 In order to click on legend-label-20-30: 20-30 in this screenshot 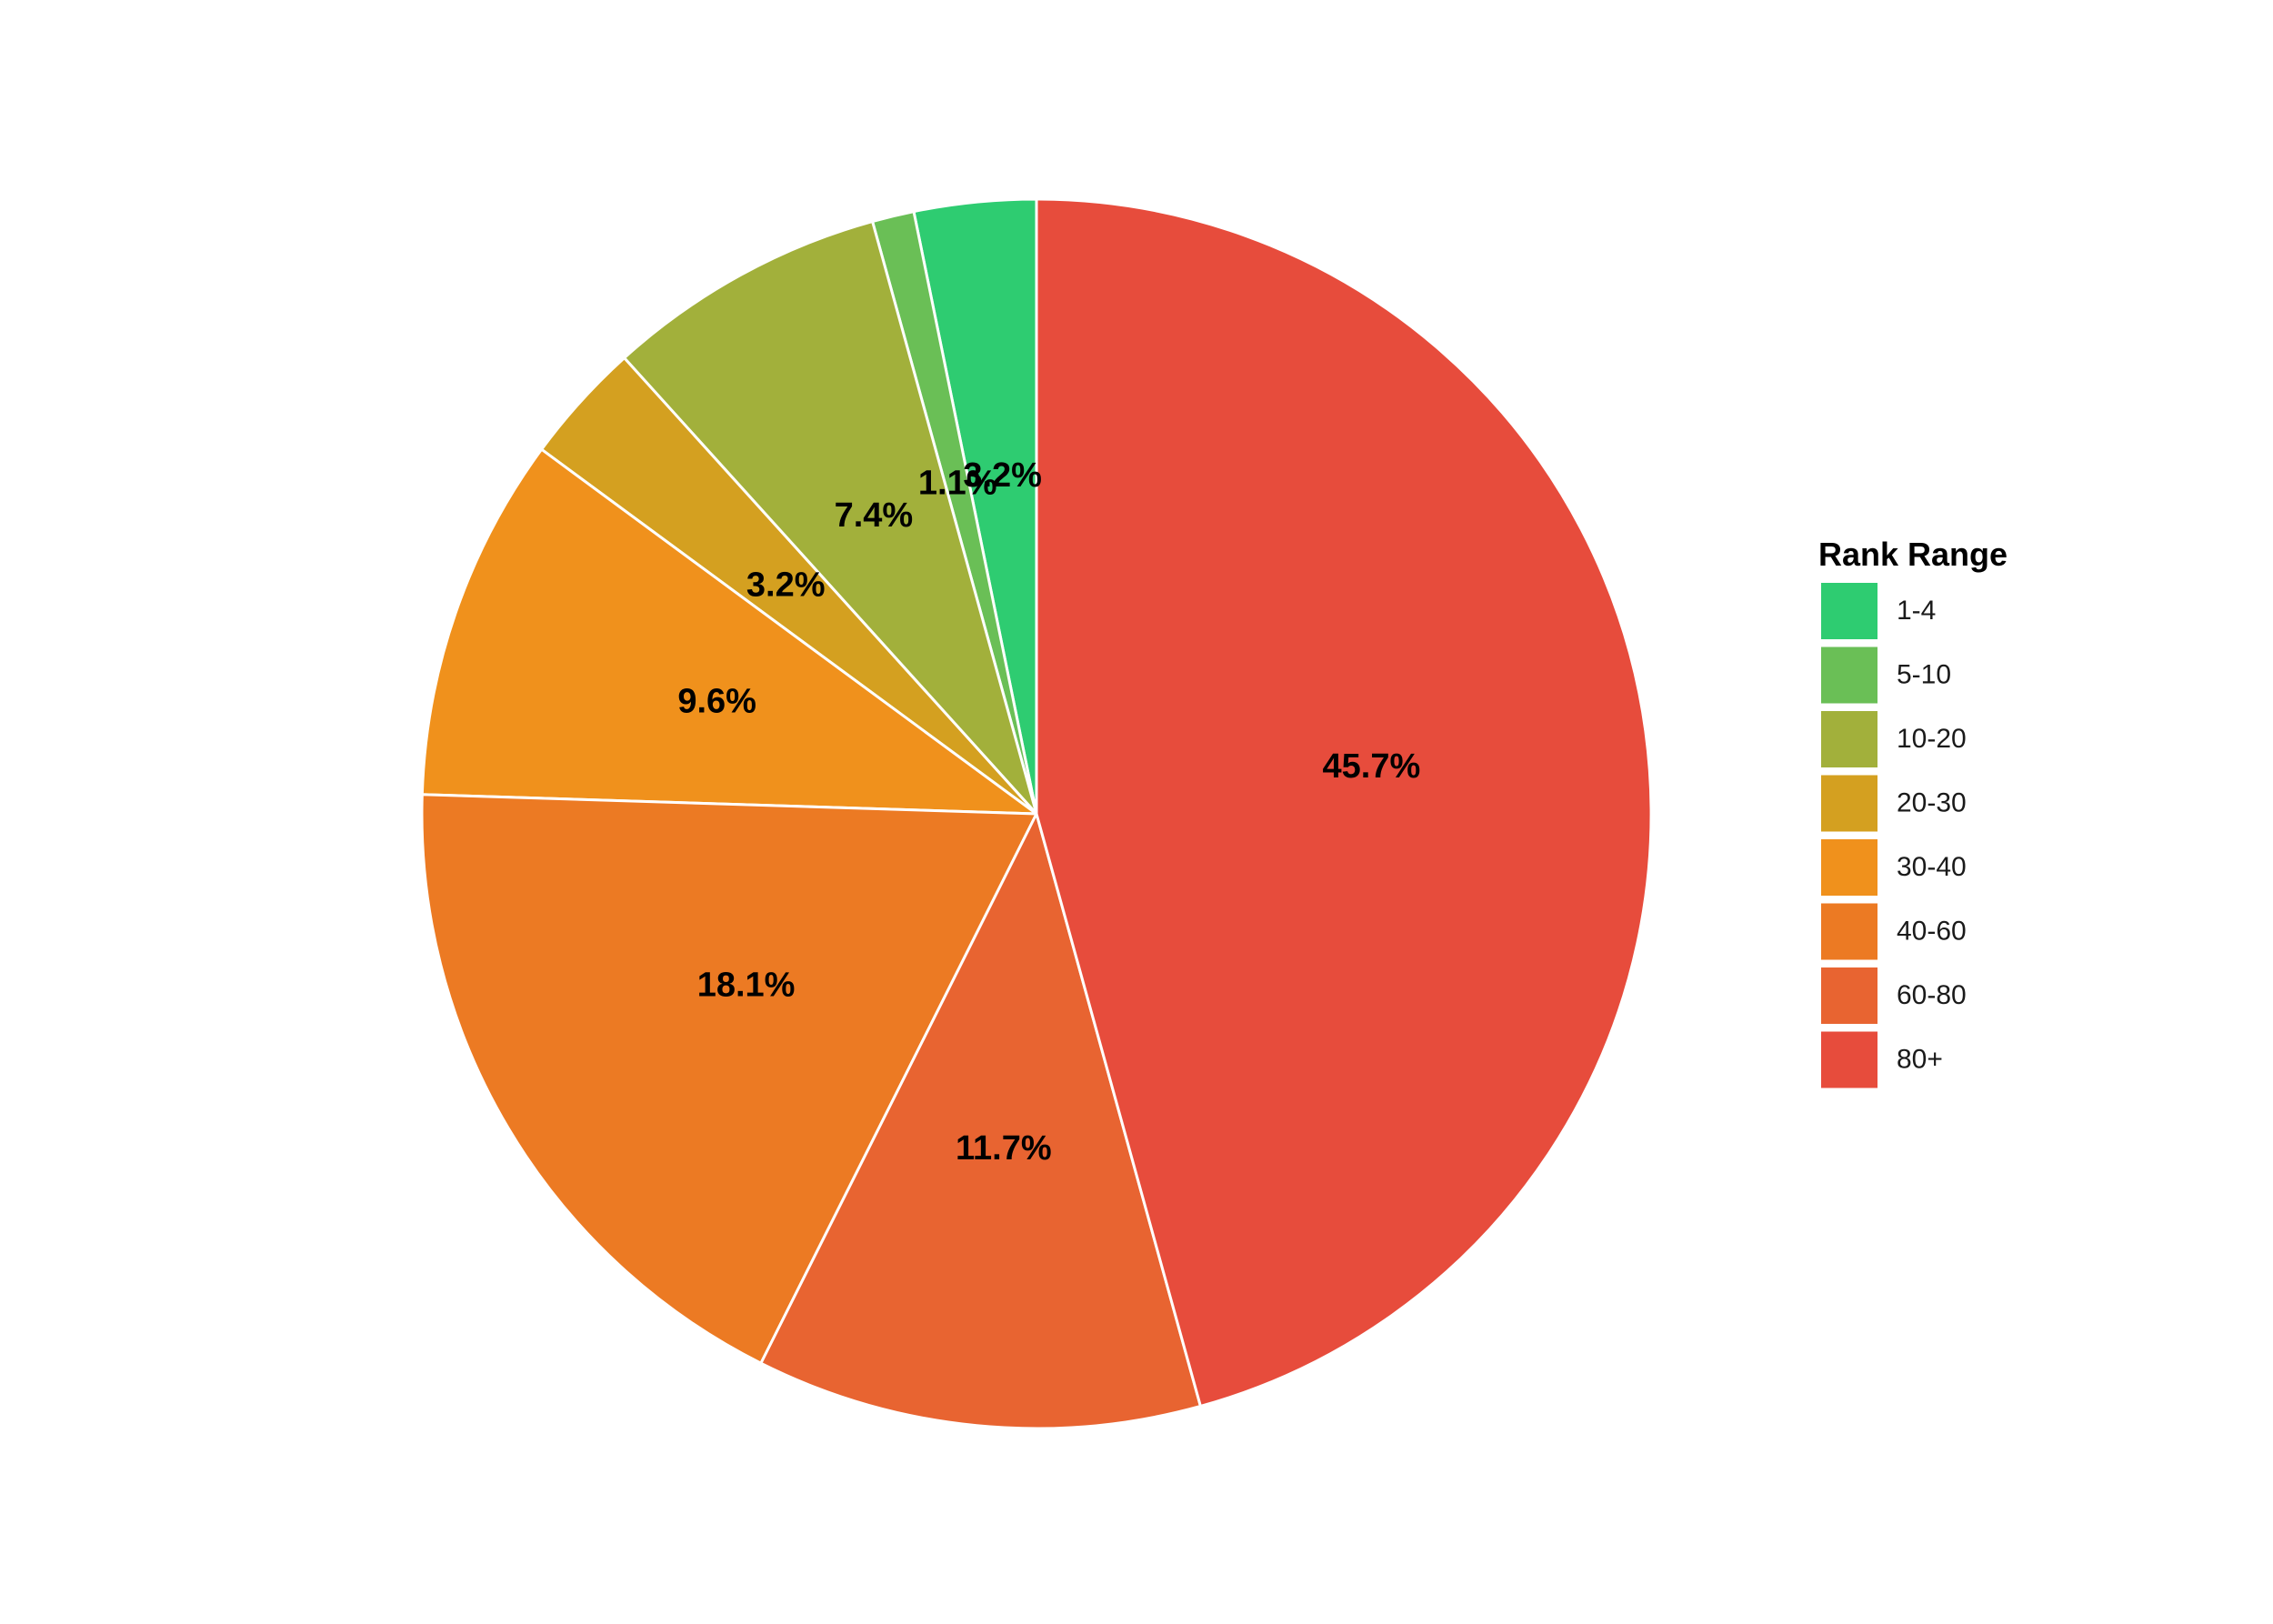, I will do `click(1932, 802)`.